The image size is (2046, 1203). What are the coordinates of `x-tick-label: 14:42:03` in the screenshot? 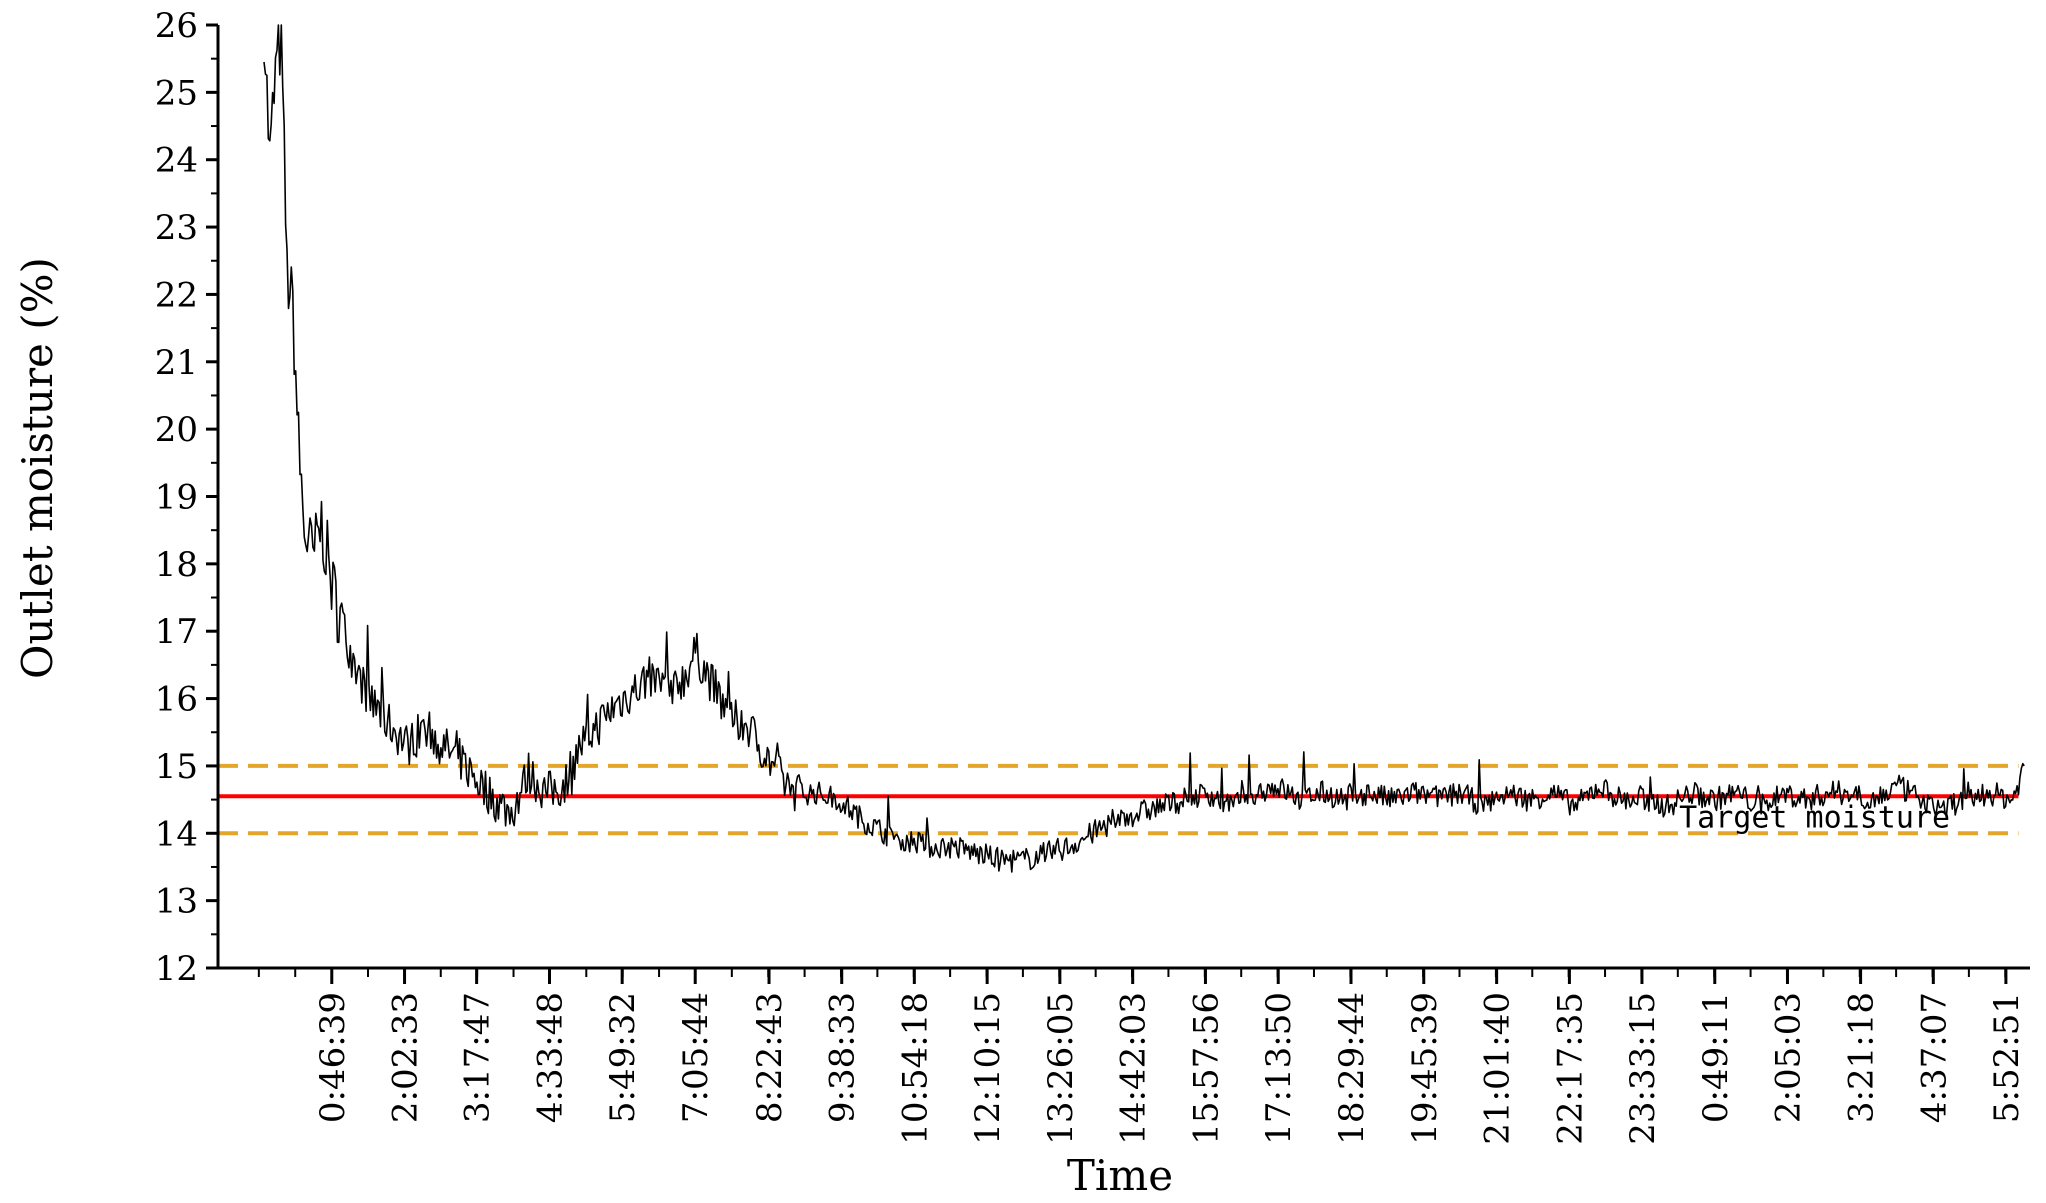 It's located at (1134, 1068).